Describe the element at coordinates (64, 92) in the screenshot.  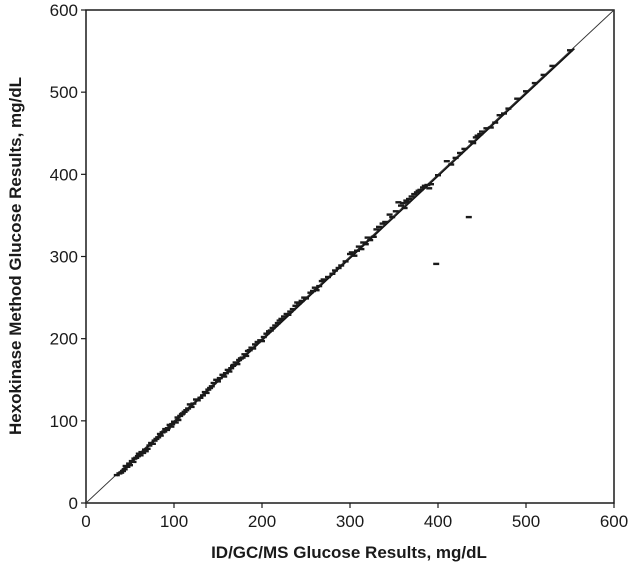
I see `y-tick-label: 500` at that location.